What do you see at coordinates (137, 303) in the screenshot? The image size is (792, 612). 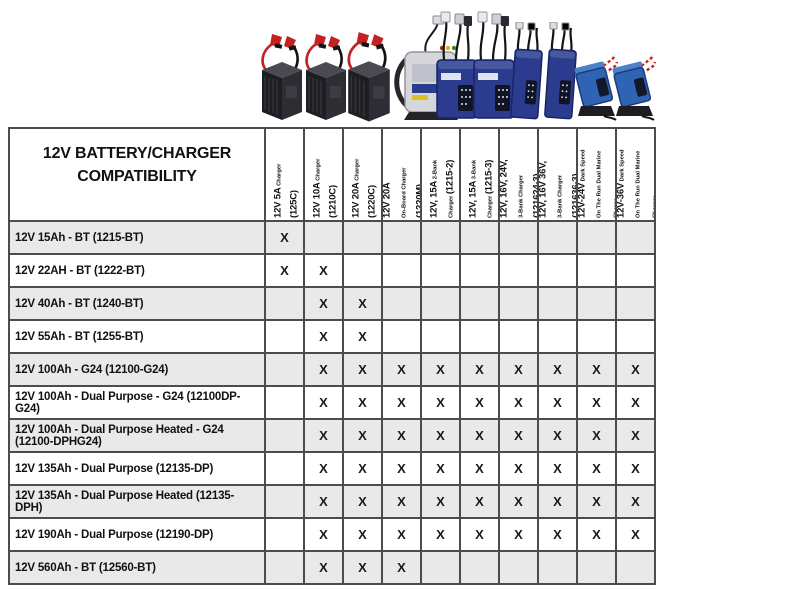 I see `battery-label: 12V 40Ah - BT (1240-BT)` at bounding box center [137, 303].